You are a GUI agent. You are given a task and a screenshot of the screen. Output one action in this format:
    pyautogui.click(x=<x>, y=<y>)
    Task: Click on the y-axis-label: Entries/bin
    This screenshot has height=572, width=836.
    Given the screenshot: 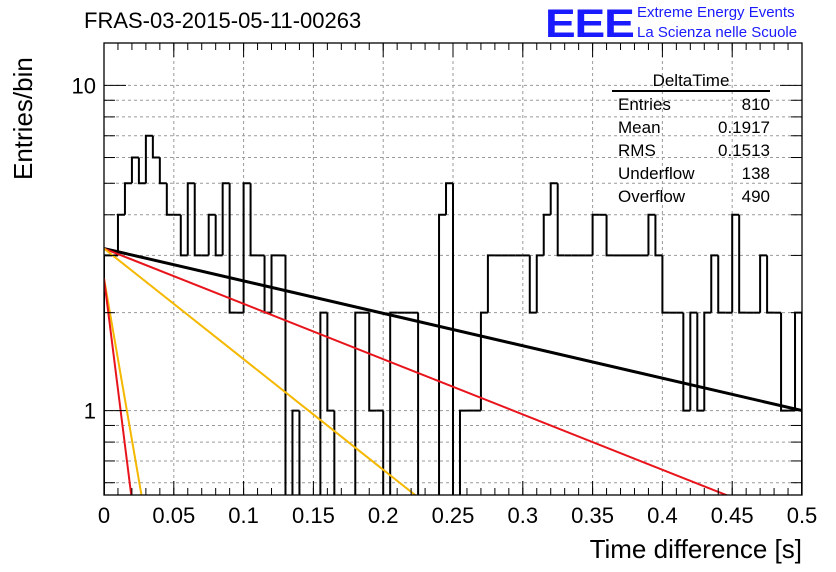 What is the action you would take?
    pyautogui.click(x=23, y=118)
    